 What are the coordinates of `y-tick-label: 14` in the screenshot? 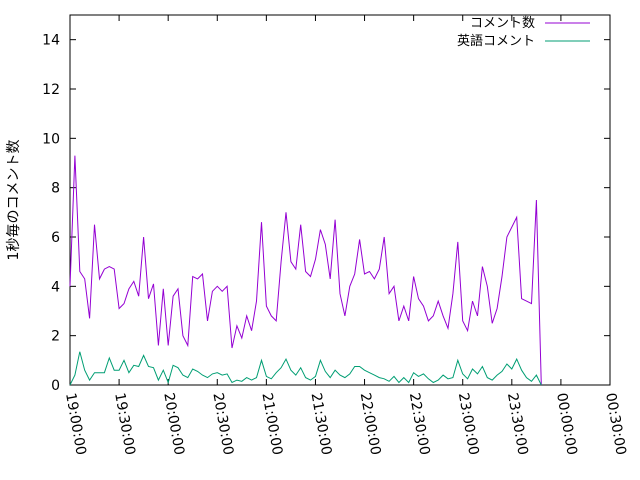 It's located at (51, 41).